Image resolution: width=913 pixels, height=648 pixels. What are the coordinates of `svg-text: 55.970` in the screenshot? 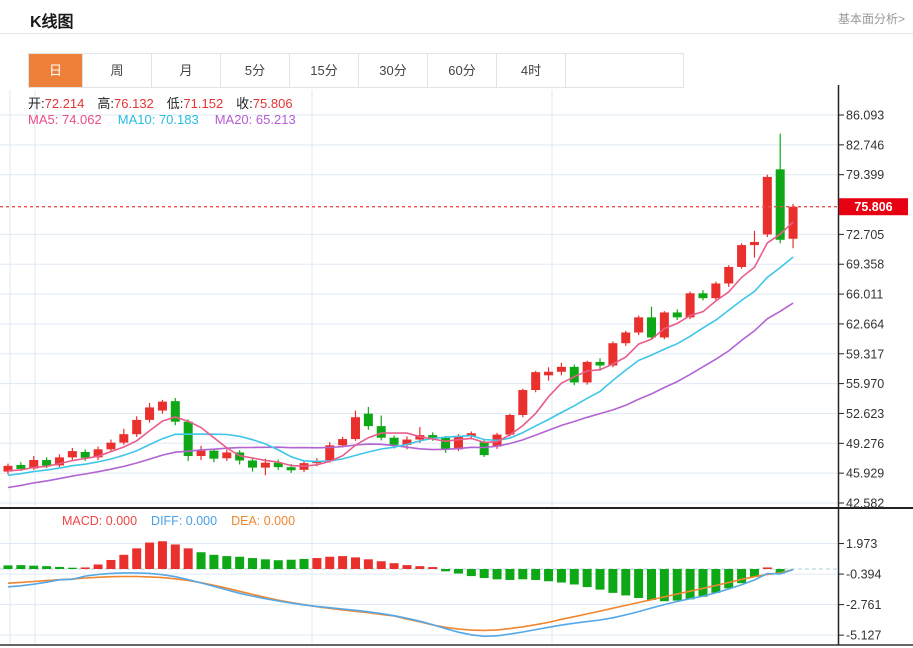 It's located at (865, 384).